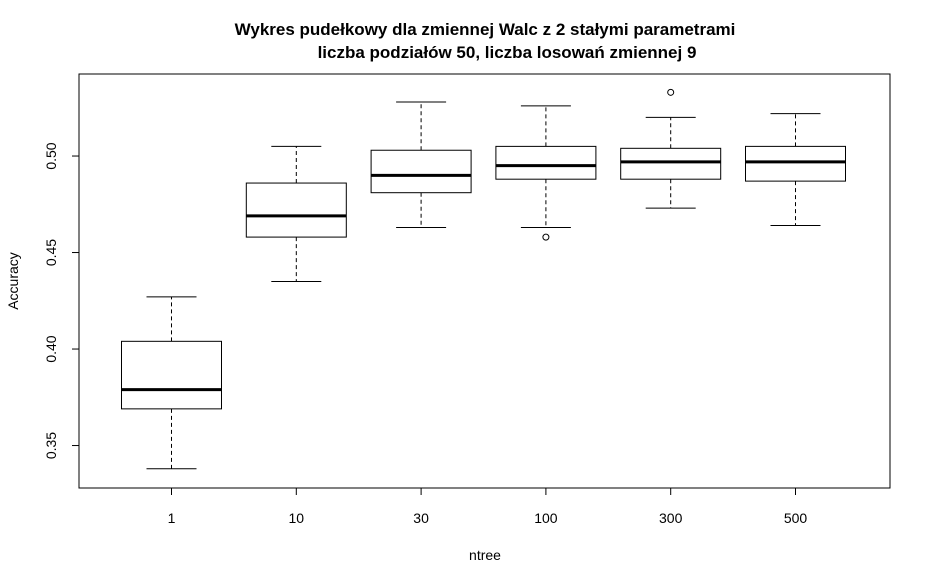 Image resolution: width=930 pixels, height=585 pixels. I want to click on x-tick-label: 500, so click(796, 518).